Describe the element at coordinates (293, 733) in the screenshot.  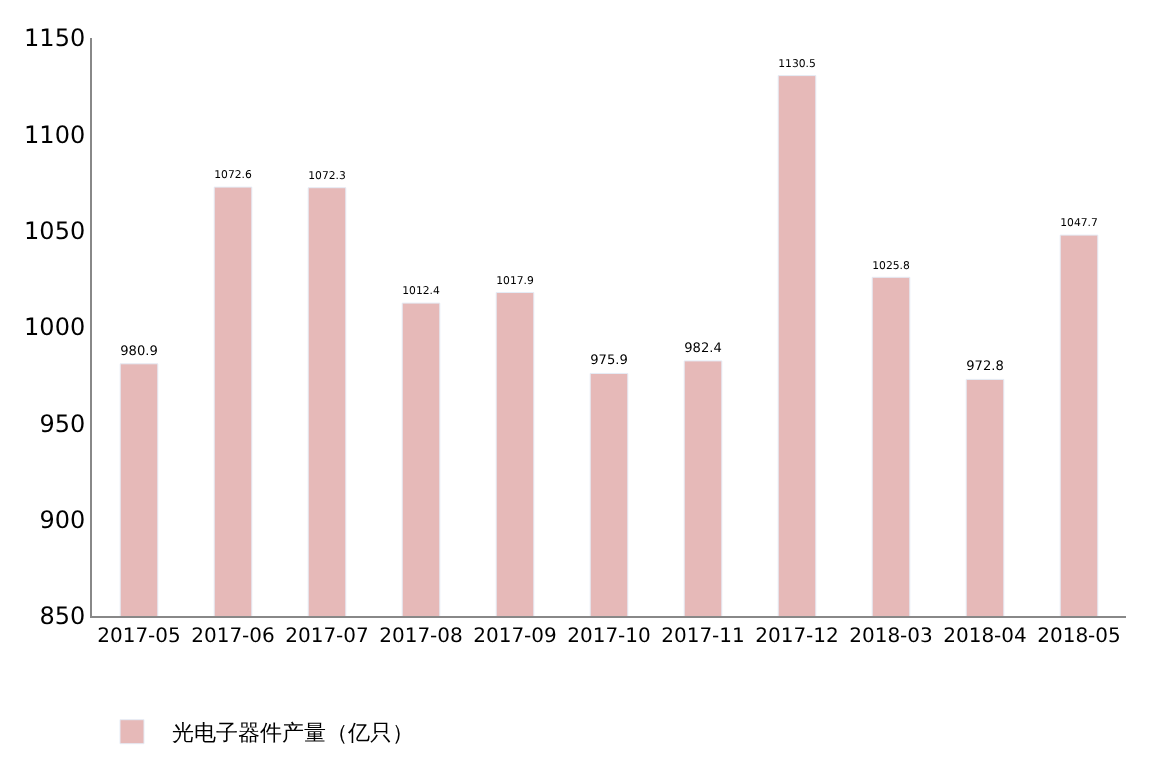
I see `legend-label: 光电子器件产量（亿只）` at that location.